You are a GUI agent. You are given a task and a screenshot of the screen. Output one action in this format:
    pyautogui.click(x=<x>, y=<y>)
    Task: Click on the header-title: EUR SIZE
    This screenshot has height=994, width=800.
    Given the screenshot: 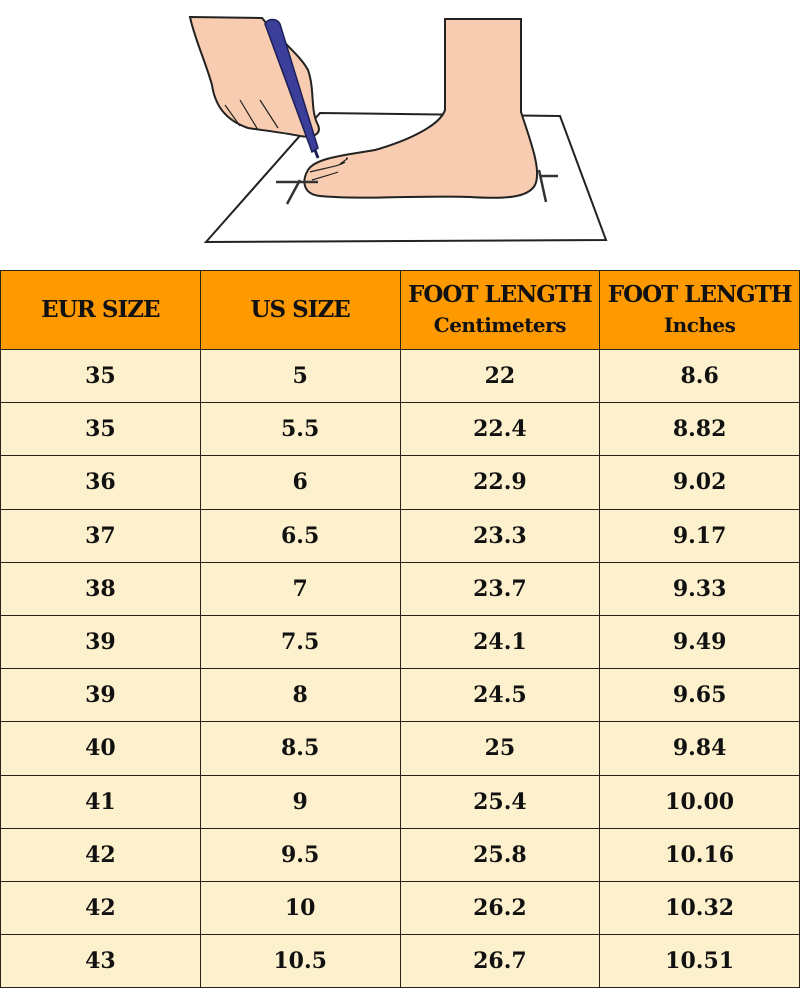 What is the action you would take?
    pyautogui.click(x=100, y=309)
    